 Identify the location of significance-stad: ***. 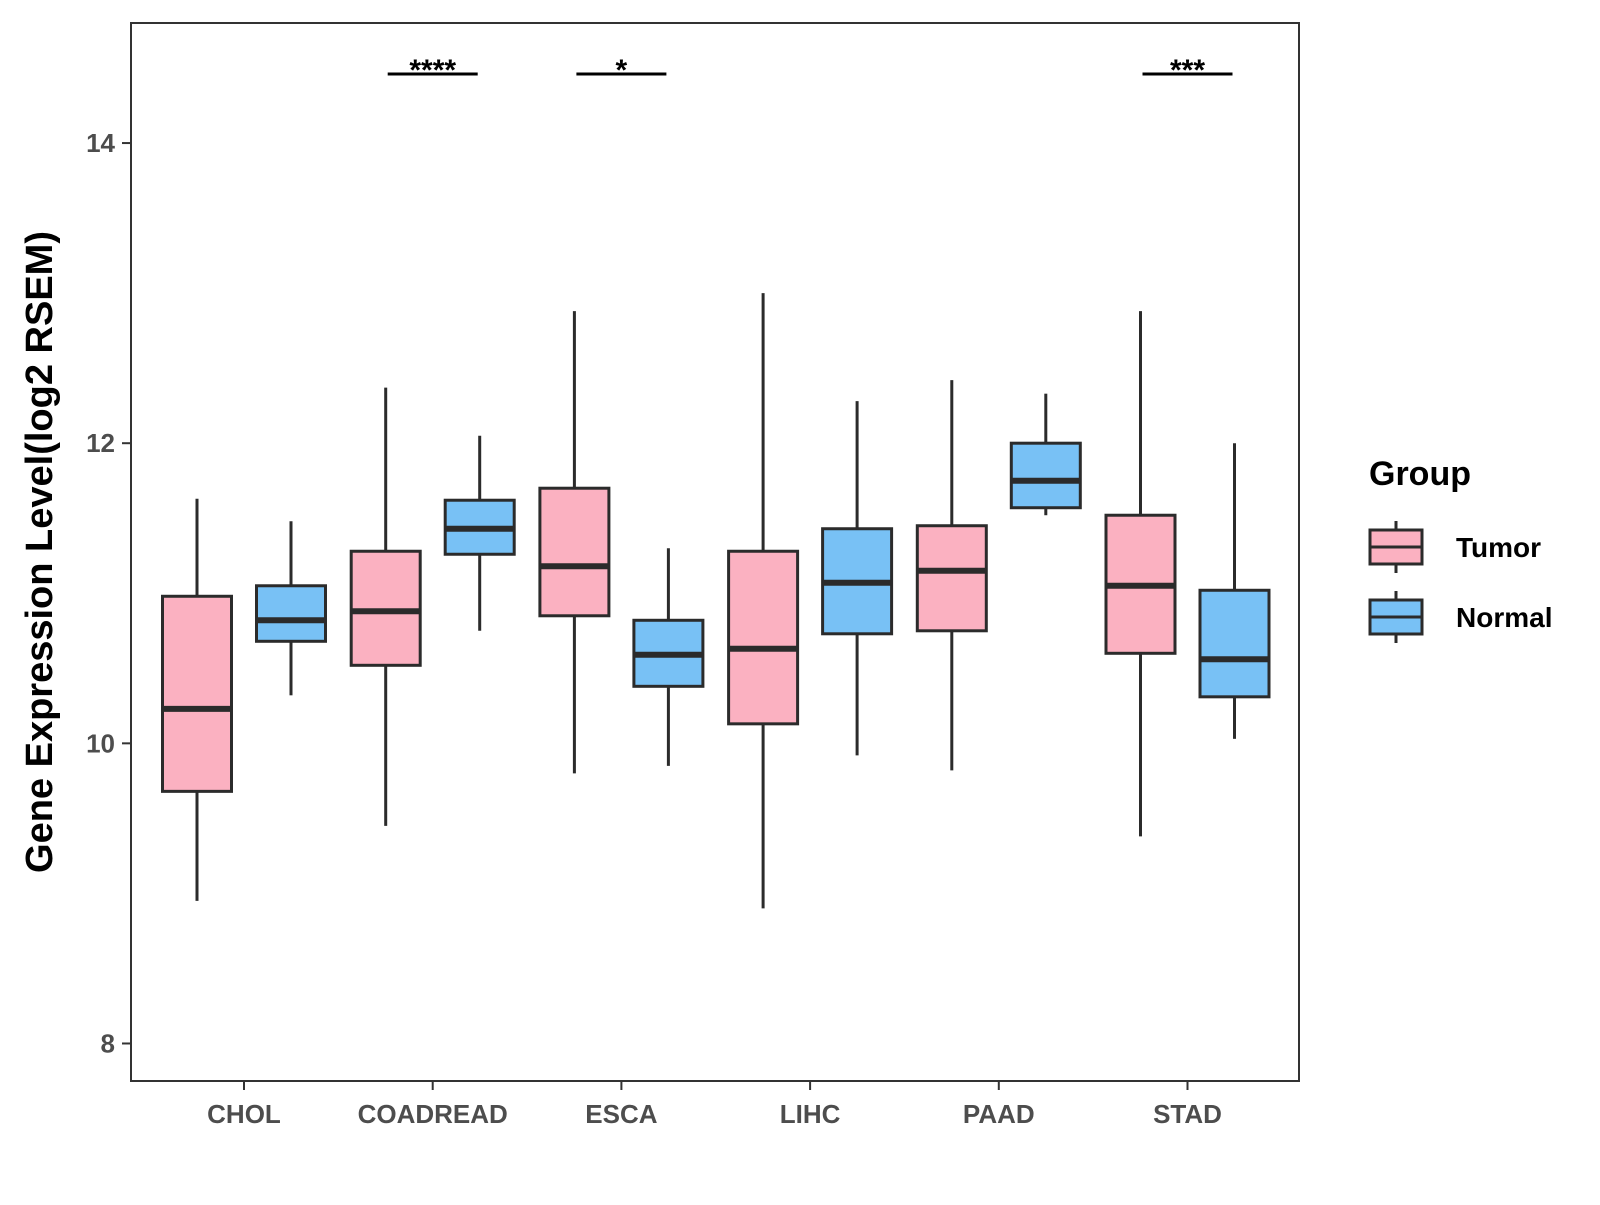
(1187, 70).